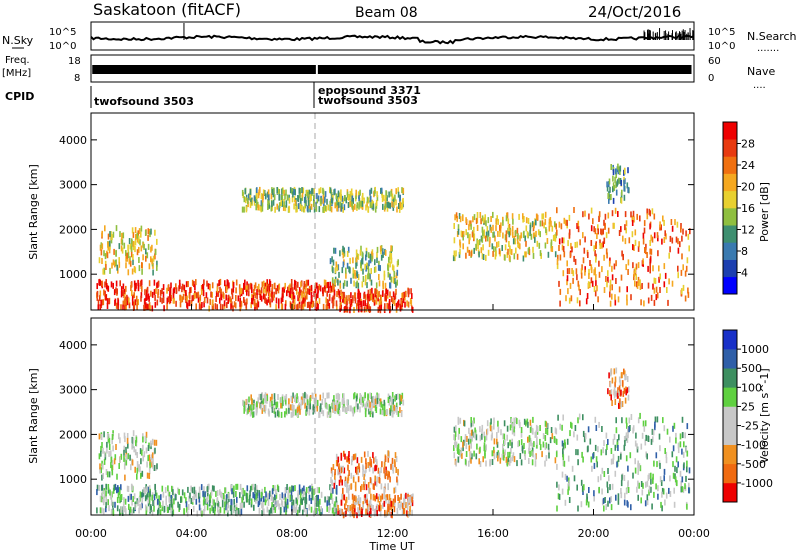 The image size is (800, 554). I want to click on freq-unit-label: [MHz], so click(16, 73).